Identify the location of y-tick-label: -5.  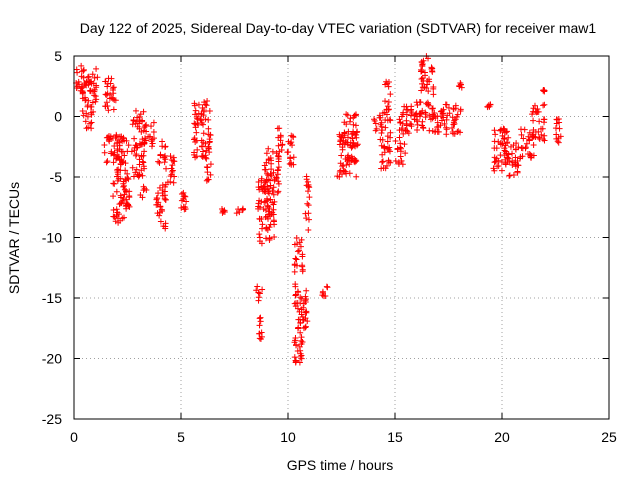
(56, 177).